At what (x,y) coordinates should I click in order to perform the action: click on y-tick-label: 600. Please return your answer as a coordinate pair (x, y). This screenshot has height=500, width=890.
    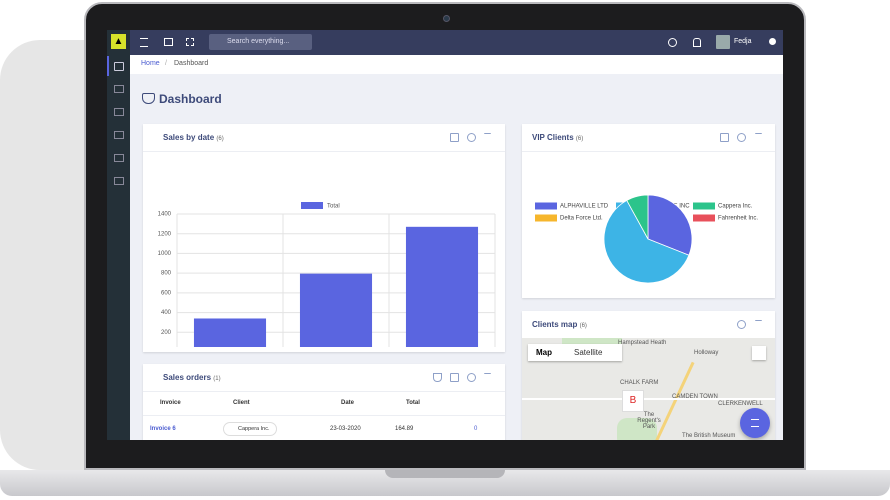
    Looking at the image, I should click on (166, 293).